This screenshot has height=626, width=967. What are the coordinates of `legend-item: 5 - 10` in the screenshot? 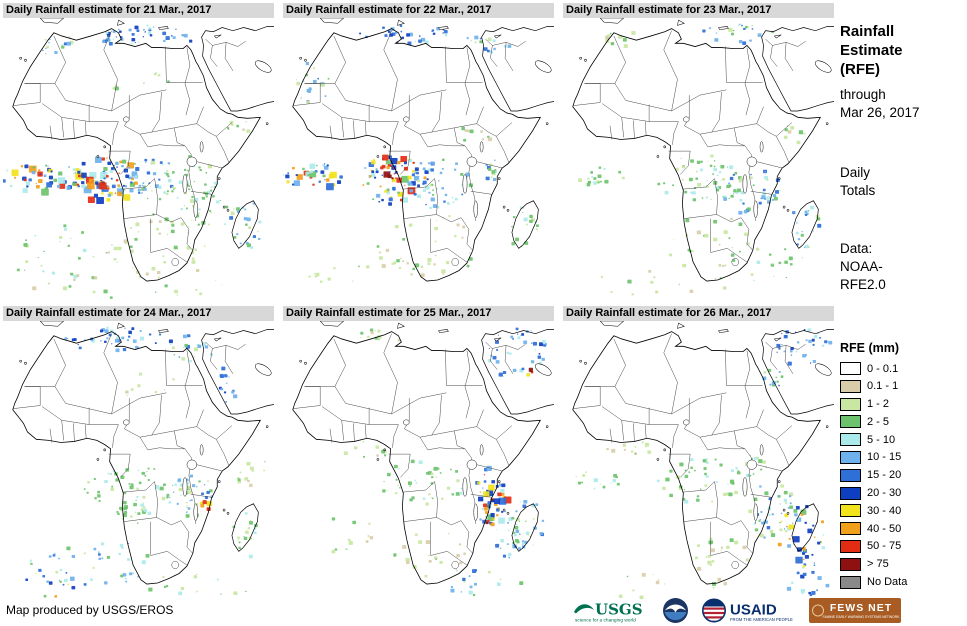 It's located at (902, 440).